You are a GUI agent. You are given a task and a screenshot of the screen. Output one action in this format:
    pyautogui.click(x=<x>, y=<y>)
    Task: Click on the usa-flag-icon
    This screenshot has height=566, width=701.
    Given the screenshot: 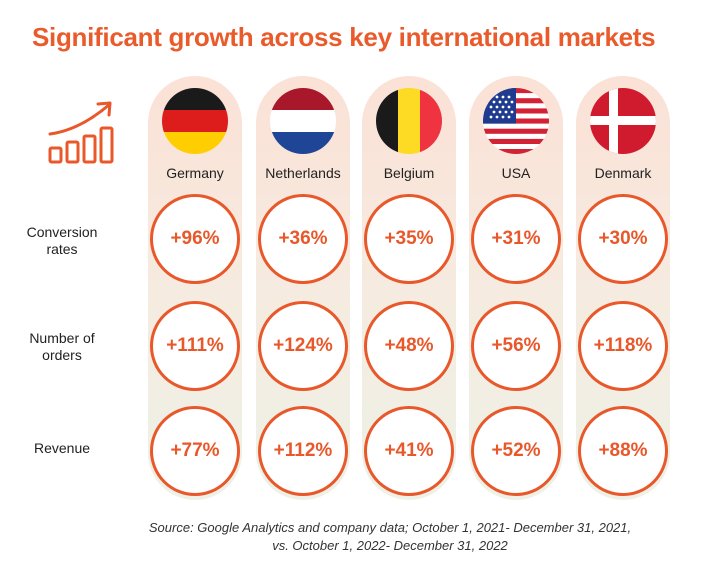 What is the action you would take?
    pyautogui.click(x=516, y=121)
    